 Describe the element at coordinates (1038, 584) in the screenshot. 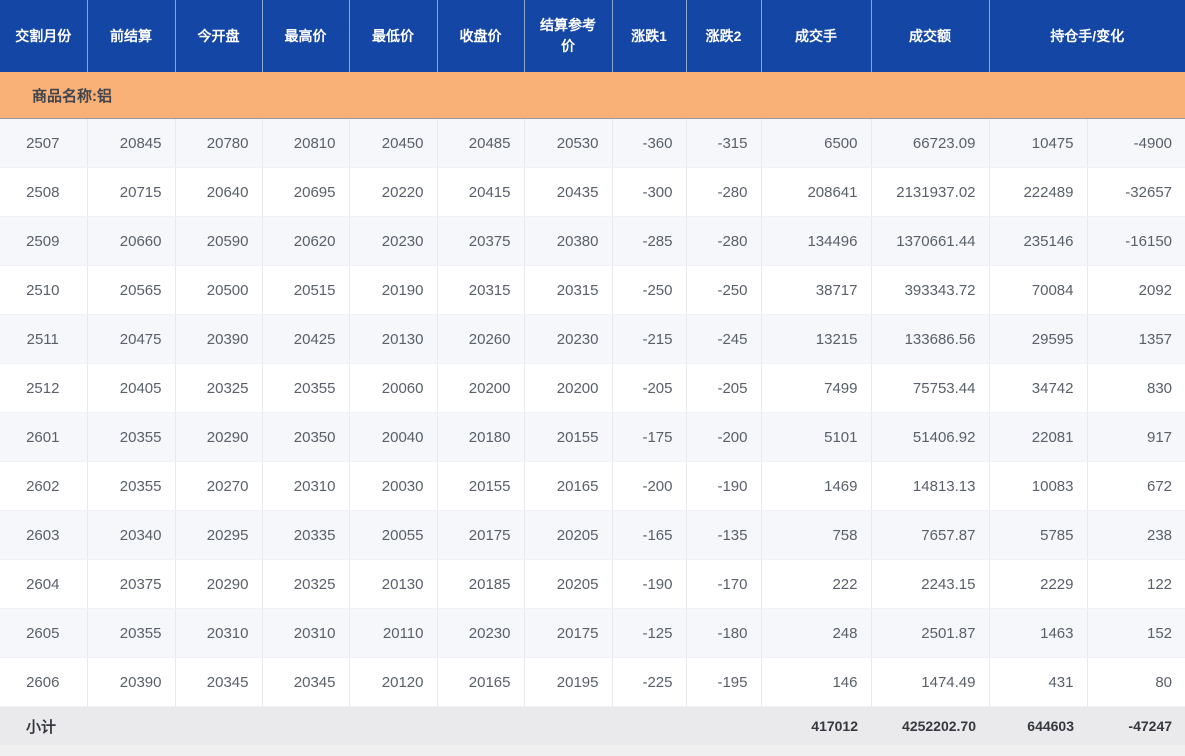

I see `cell-open-interest: 2229` at that location.